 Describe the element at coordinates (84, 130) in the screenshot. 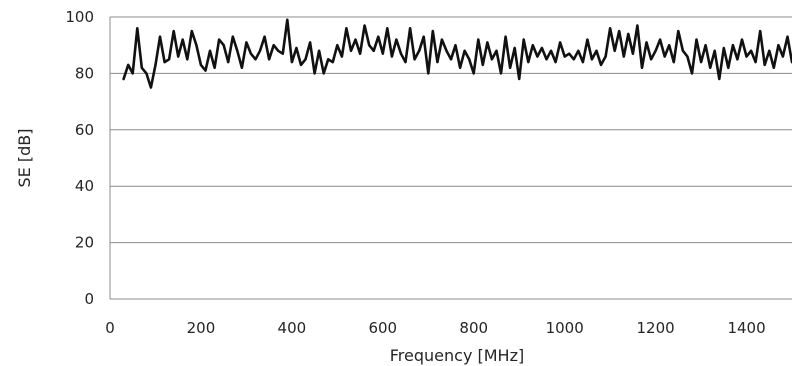

I see `y-tick-label: 60` at that location.